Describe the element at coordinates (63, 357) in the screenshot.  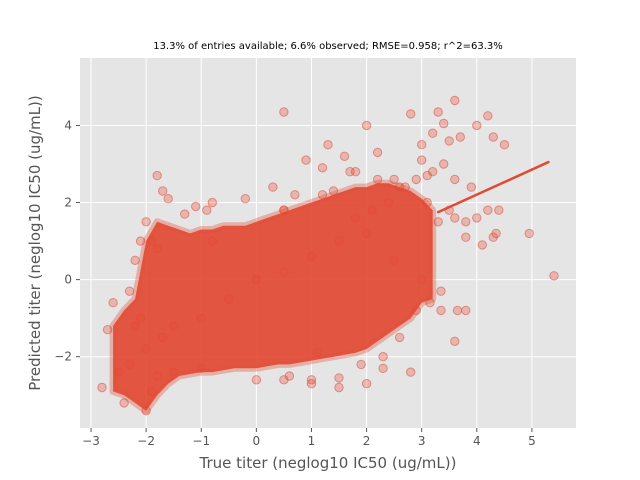
I see `y-tick-label: −2` at that location.